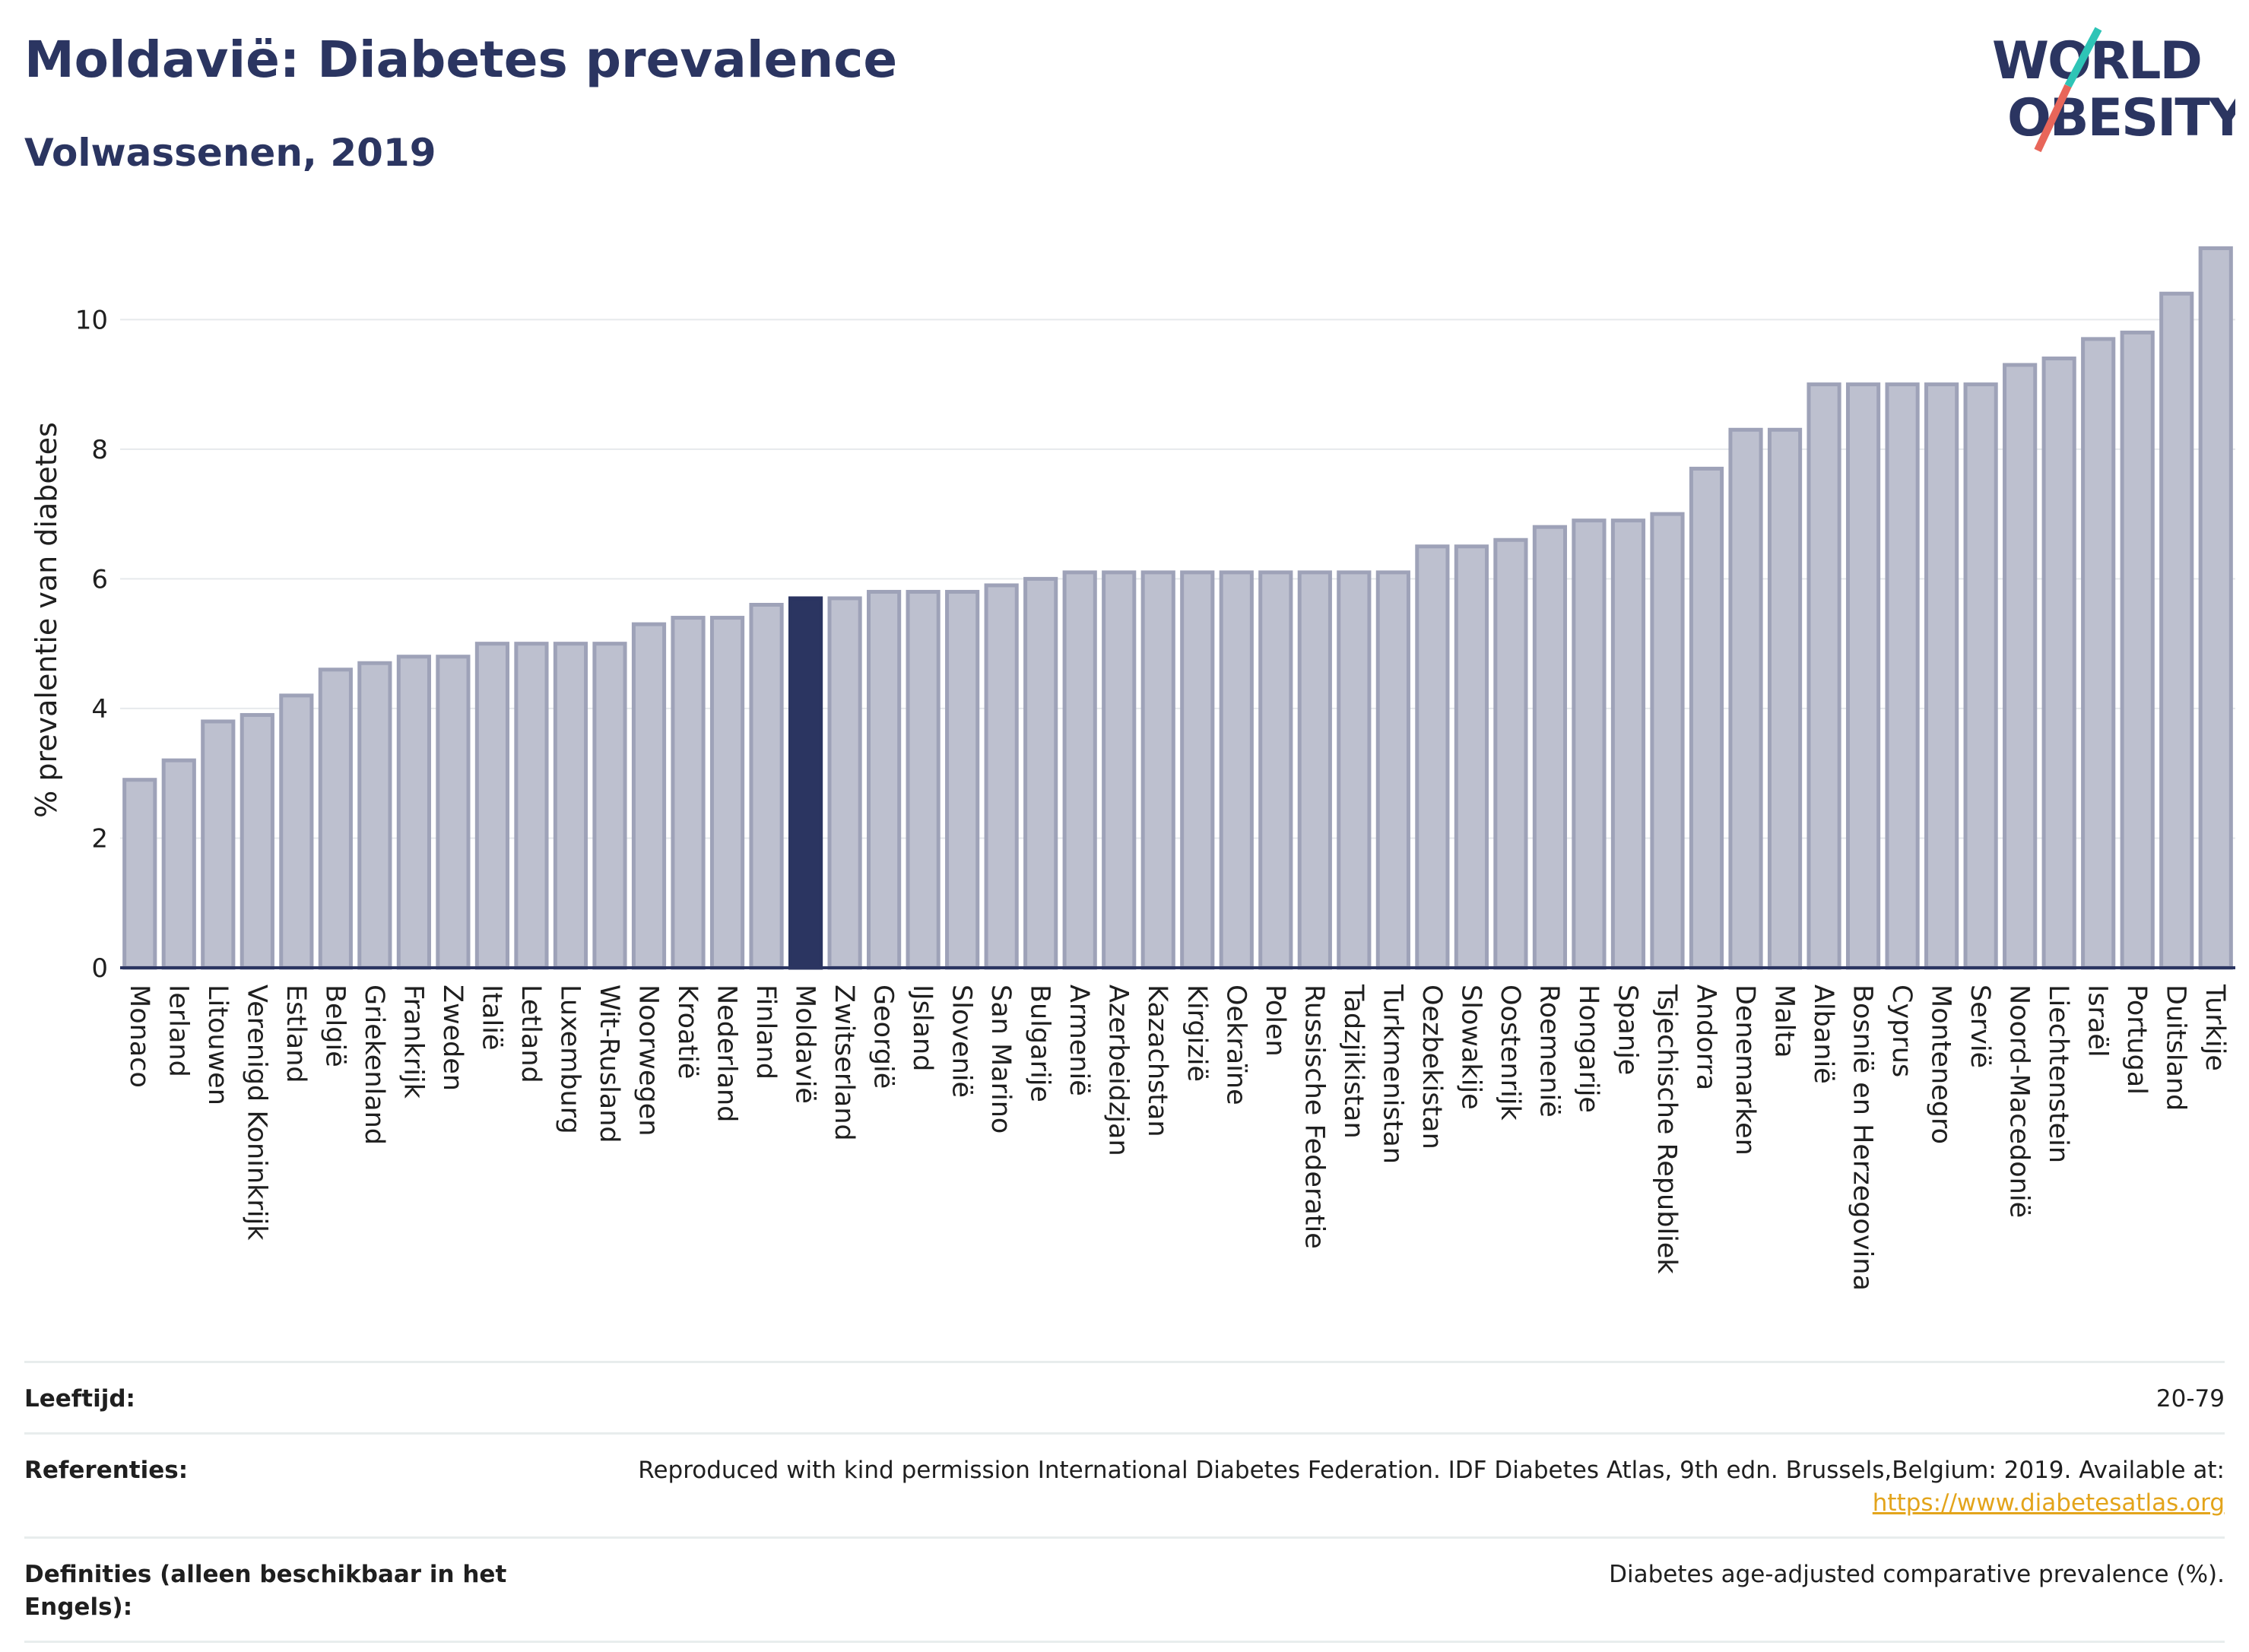 The height and width of the screenshot is (1652, 2249). Describe the element at coordinates (106, 1470) in the screenshot. I see `info-label: Referenties:` at that location.